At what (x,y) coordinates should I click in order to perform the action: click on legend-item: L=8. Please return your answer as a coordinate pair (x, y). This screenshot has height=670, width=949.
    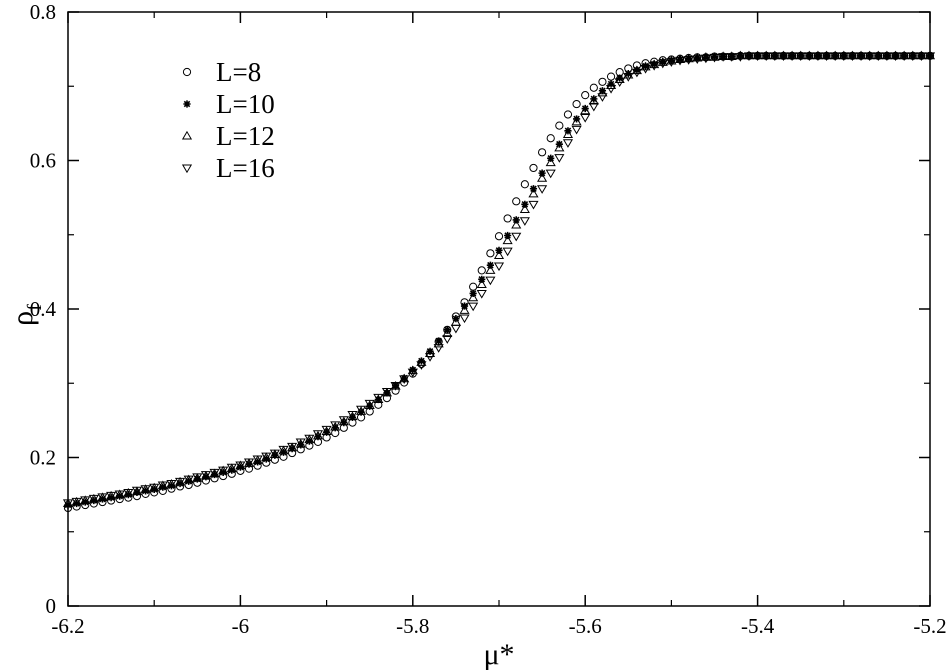
    Looking at the image, I should click on (221, 72).